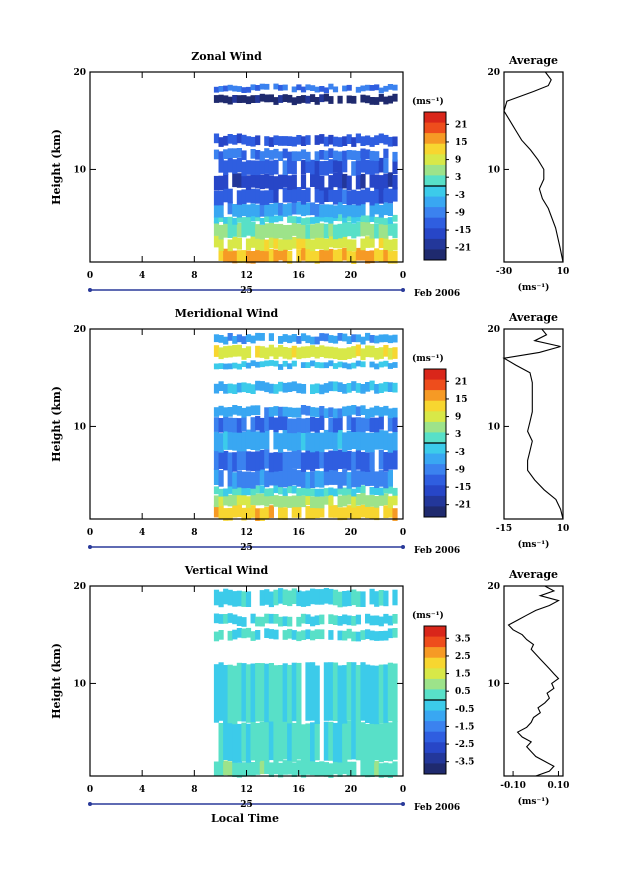  Describe the element at coordinates (463, 675) in the screenshot. I see `colorbar-tick-label: 1.5` at that location.